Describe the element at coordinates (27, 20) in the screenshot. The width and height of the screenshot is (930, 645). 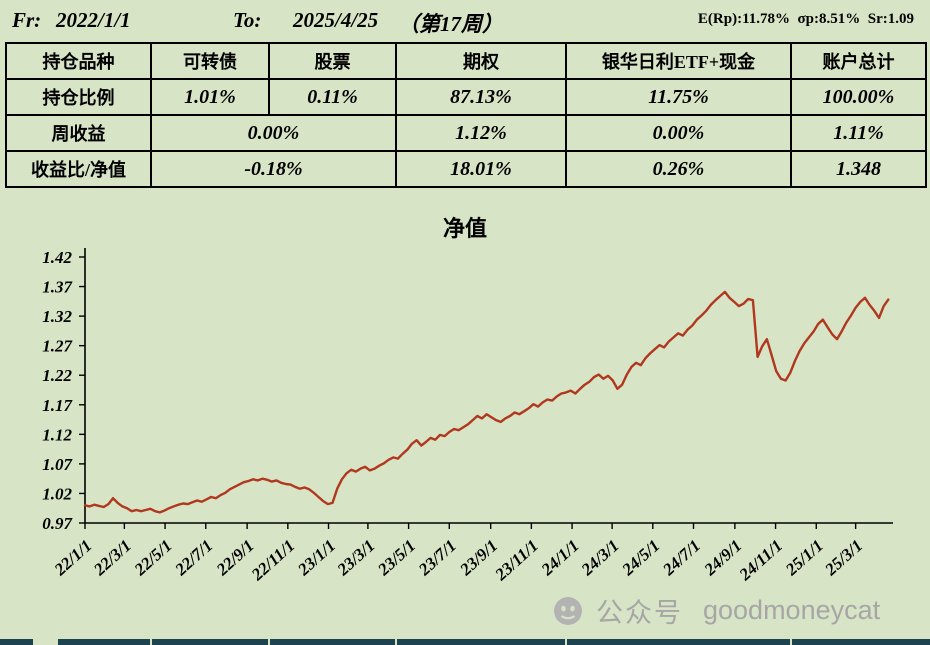
I see `from-label: Fr:` at that location.